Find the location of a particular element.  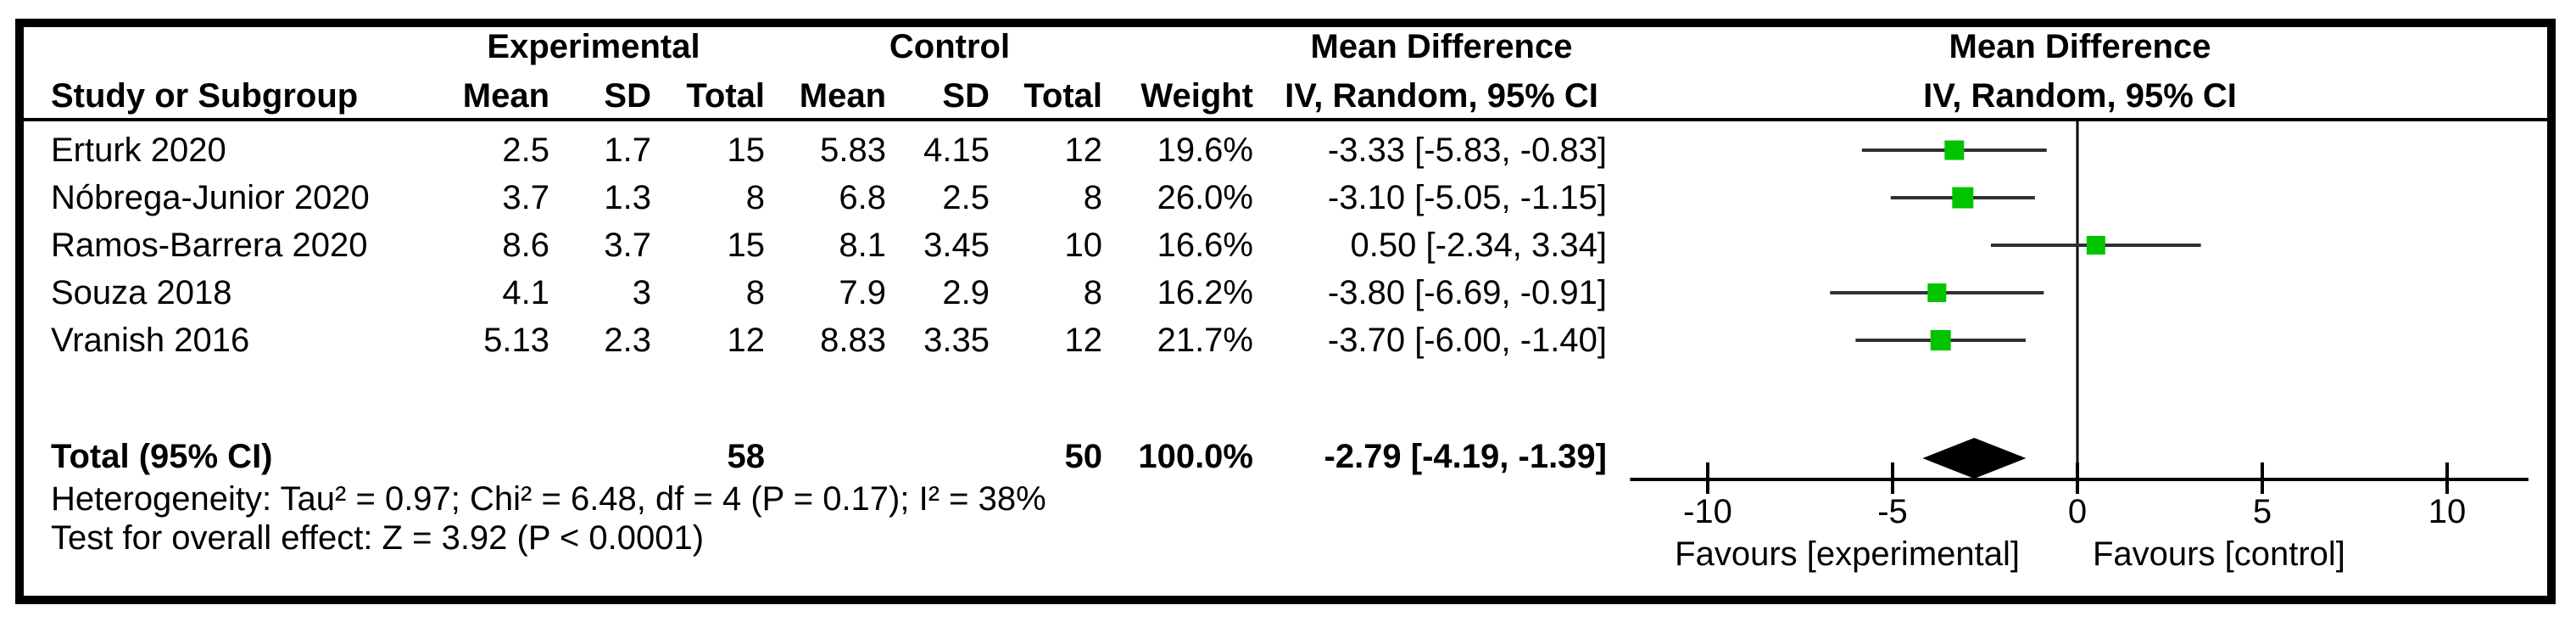

ctrl-sd-value: 2.5 is located at coordinates (966, 198).